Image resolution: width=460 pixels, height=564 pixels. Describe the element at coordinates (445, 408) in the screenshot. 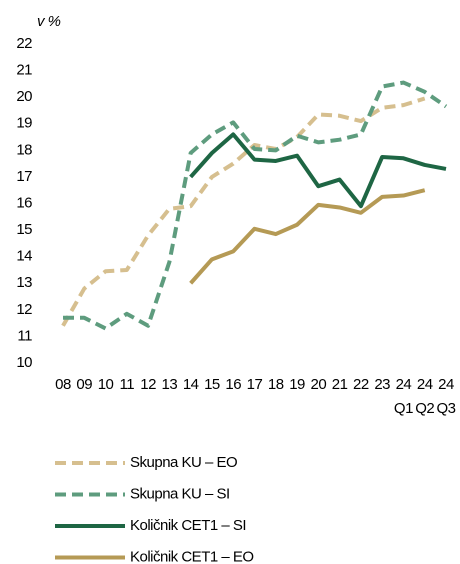

I see `x-tick-sublabel: Q3` at that location.